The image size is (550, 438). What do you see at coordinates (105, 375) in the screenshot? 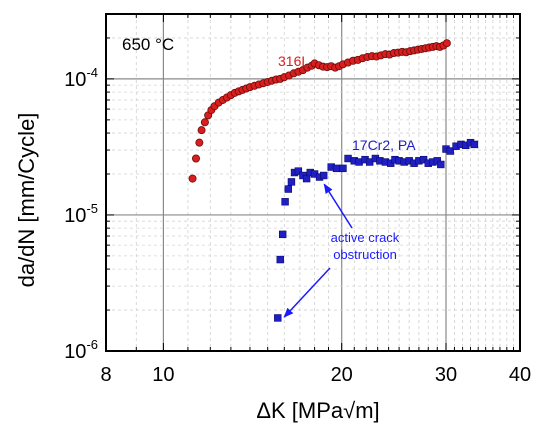
I see `x-tick-label: 8` at bounding box center [105, 375].